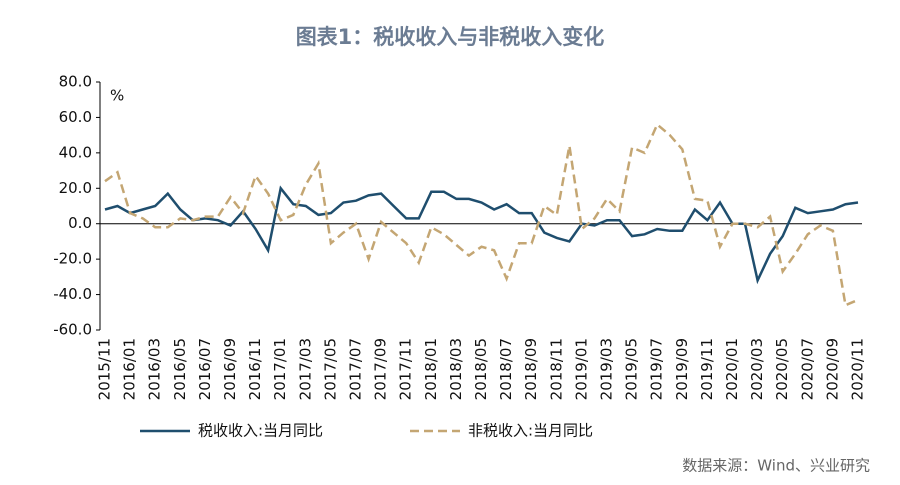 The height and width of the screenshot is (485, 900). I want to click on x-tick-label: 2019/01, so click(581, 369).